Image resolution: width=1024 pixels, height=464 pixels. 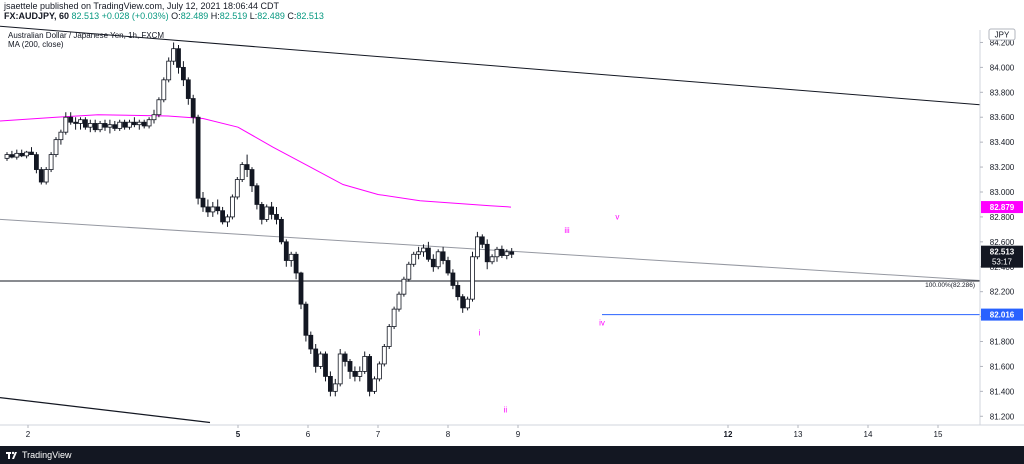 What do you see at coordinates (1002, 292) in the screenshot?
I see `y-tick-label: 82.200` at bounding box center [1002, 292].